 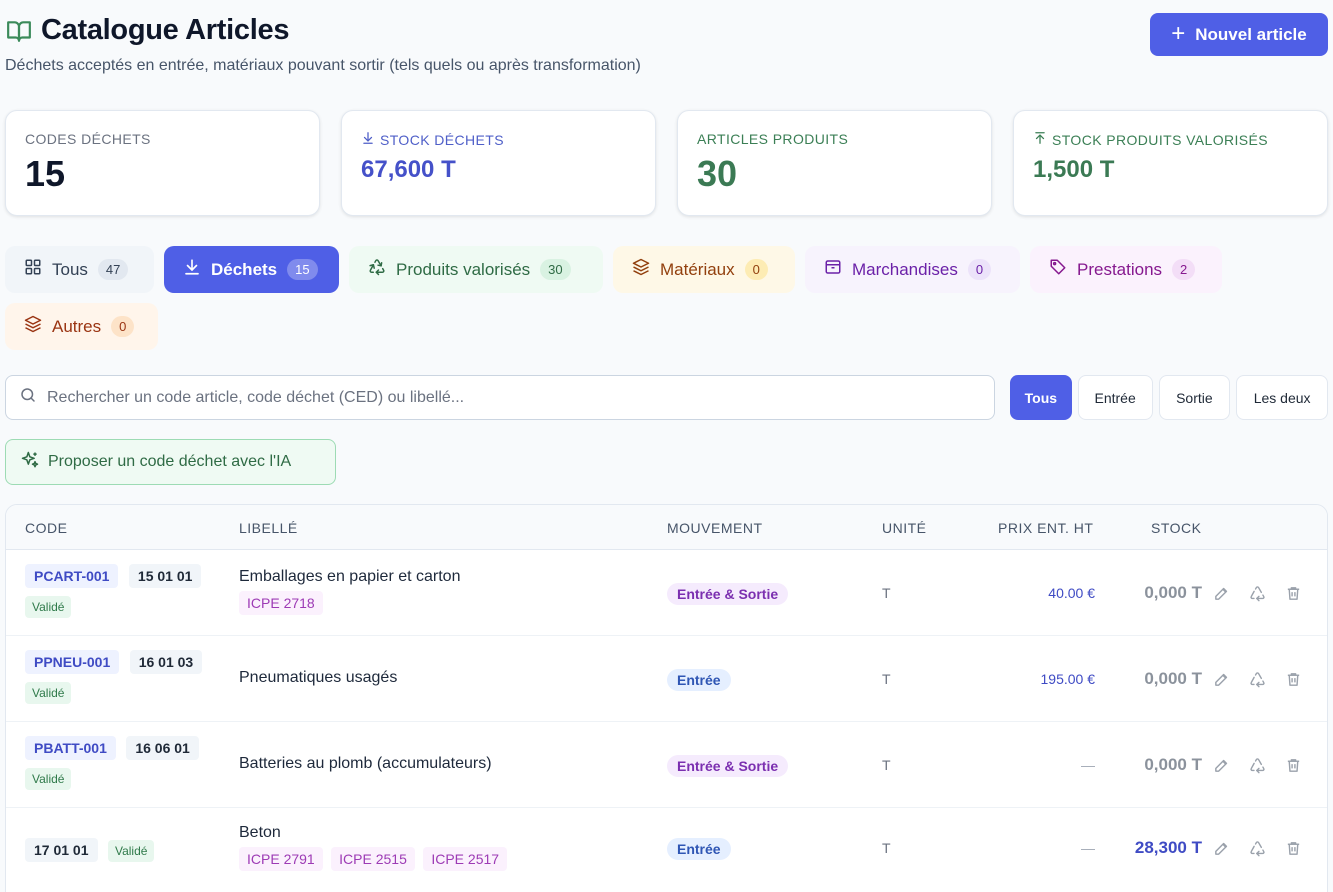 What do you see at coordinates (61, 850) in the screenshot?
I see `ced-code: 17 01 01` at bounding box center [61, 850].